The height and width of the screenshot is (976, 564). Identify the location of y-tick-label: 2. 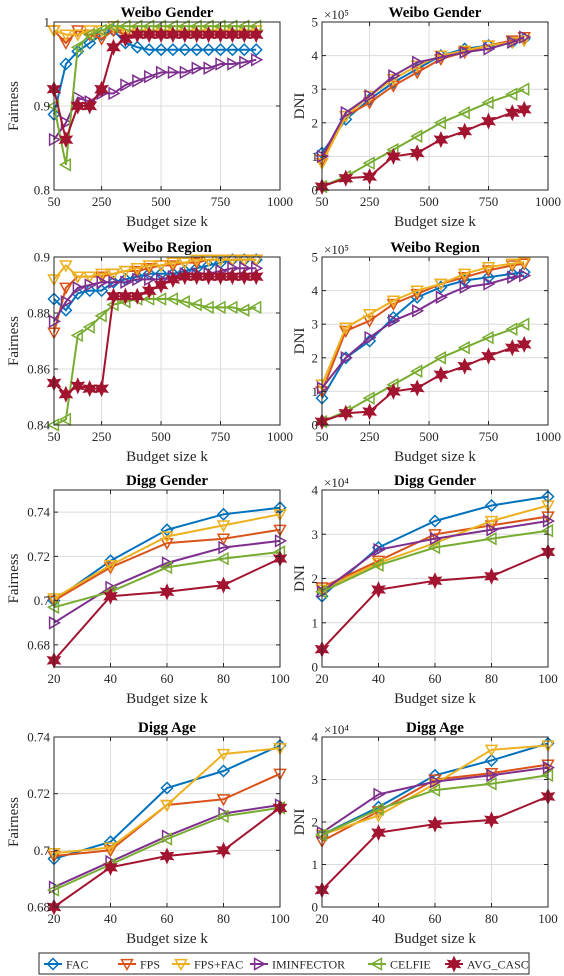
(315, 578).